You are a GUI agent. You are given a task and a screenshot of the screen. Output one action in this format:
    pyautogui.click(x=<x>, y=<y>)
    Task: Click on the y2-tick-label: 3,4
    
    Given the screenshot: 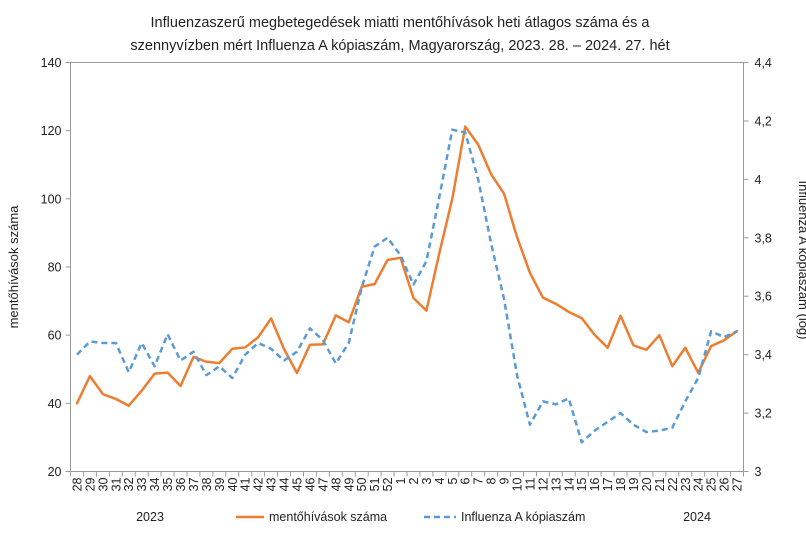 What is the action you would take?
    pyautogui.click(x=763, y=355)
    